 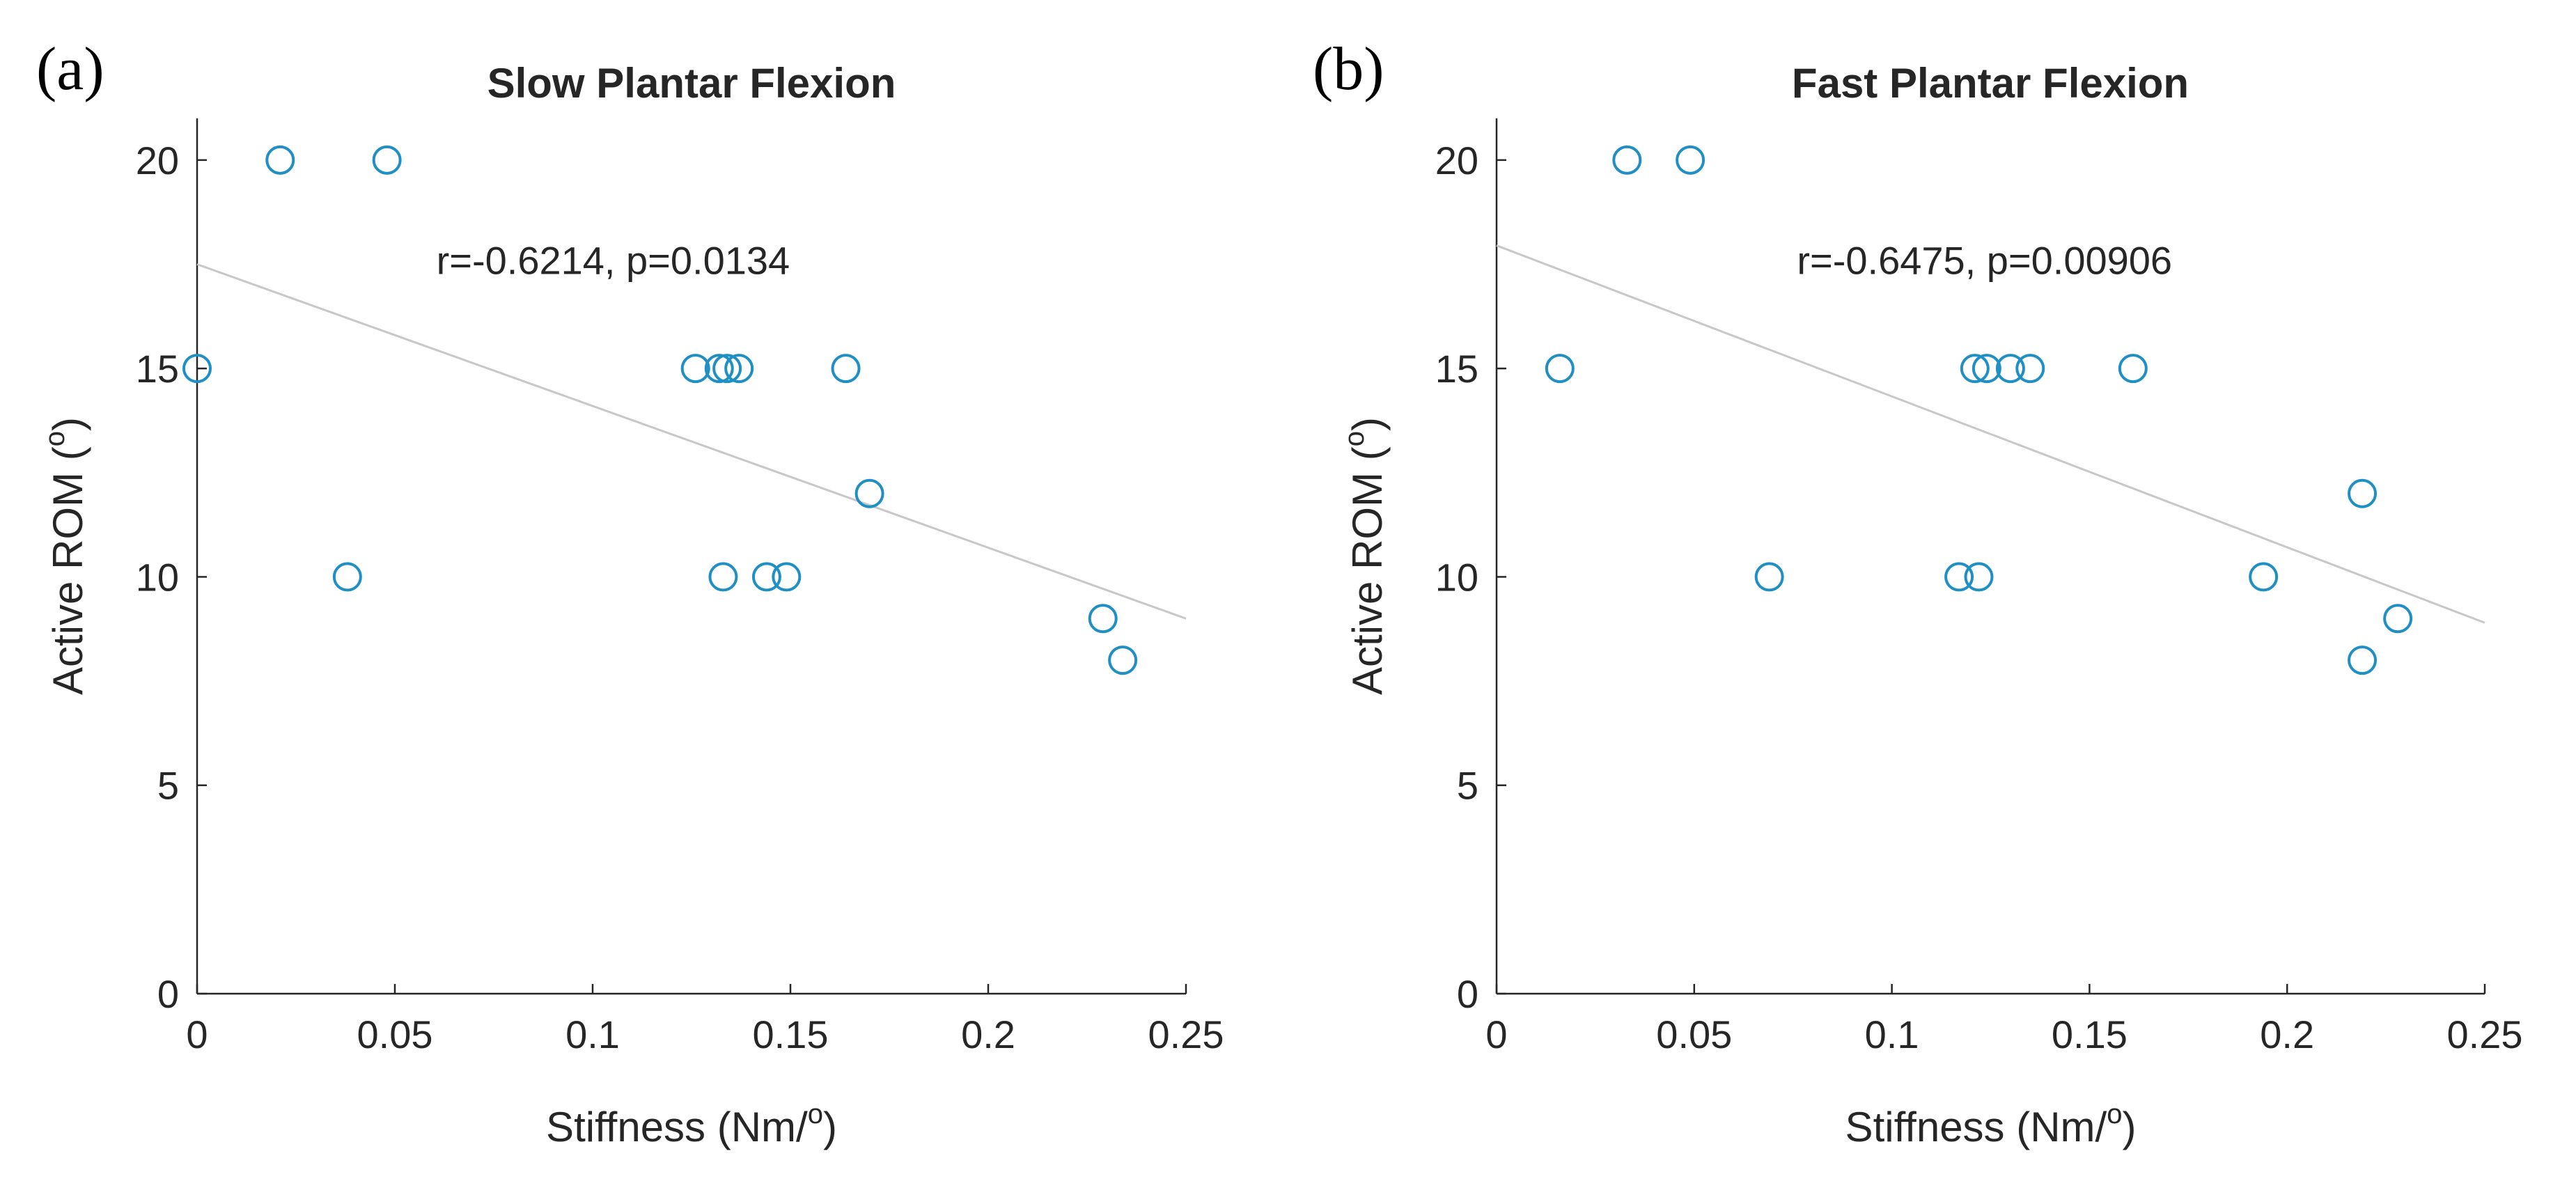 I want to click on panel-label: (a), so click(x=70, y=69).